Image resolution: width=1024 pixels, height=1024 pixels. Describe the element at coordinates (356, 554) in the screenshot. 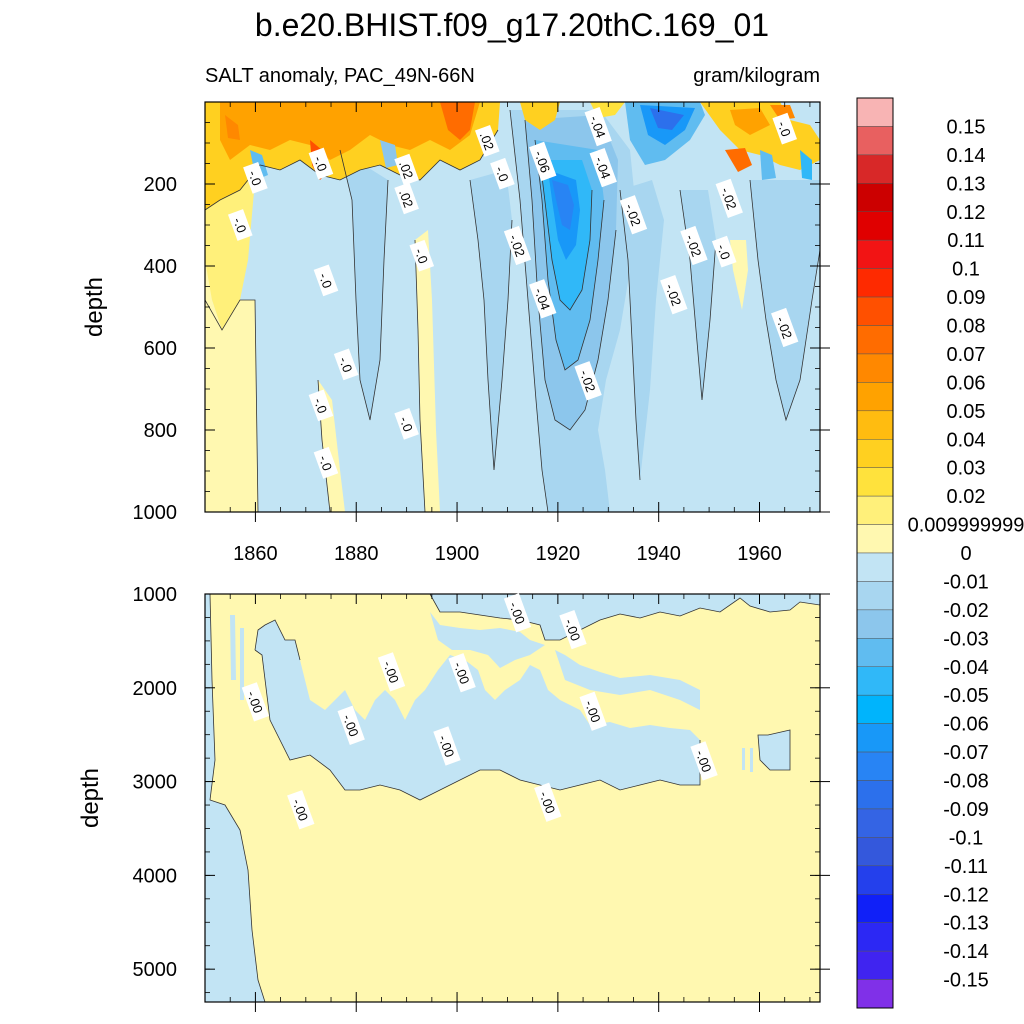

I see `x-tick-label: 1880` at that location.